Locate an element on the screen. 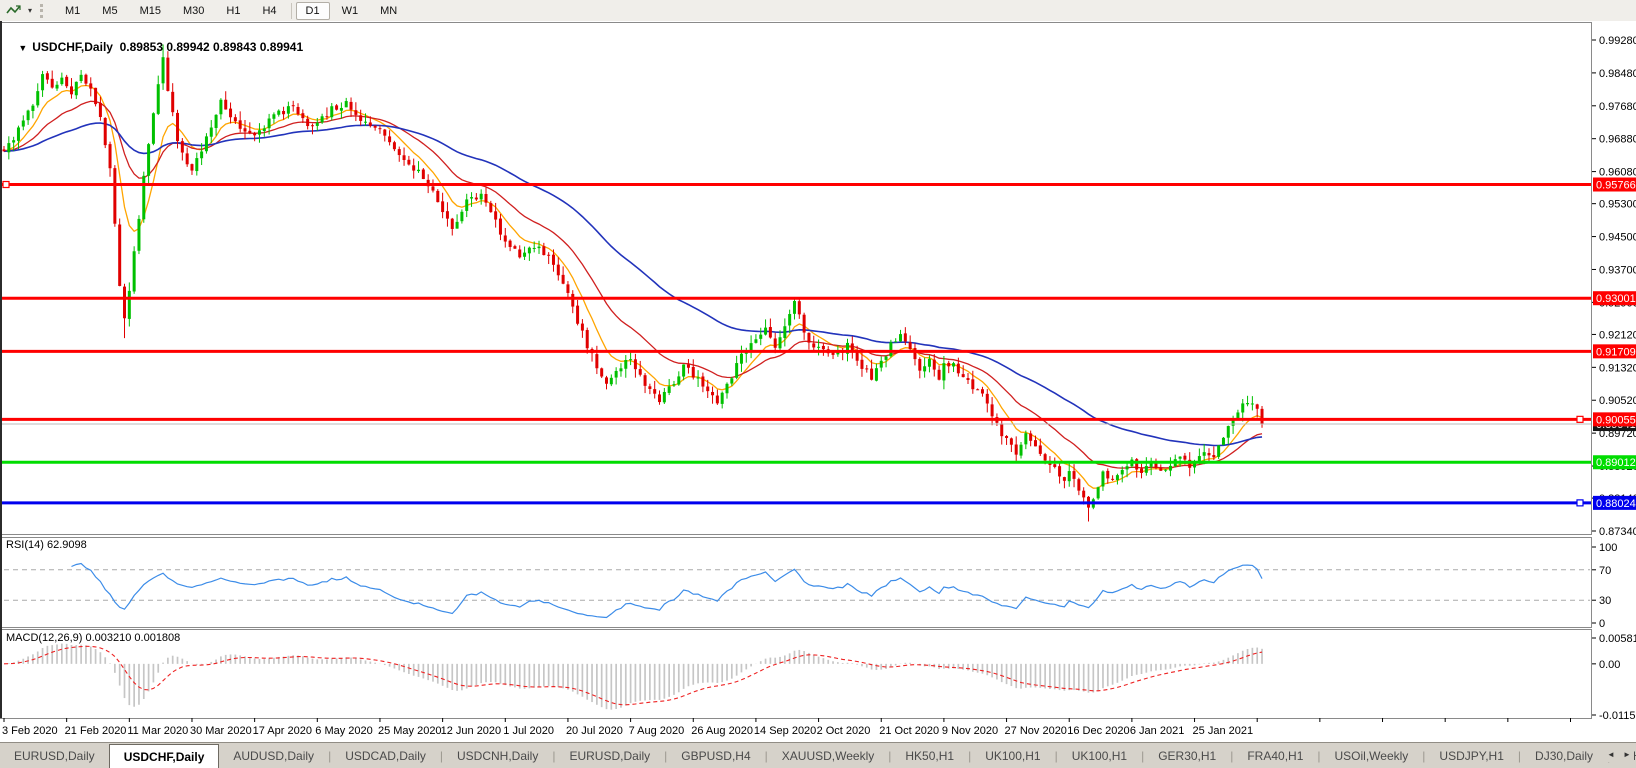  tab-usdcad-daily: USDCAD,Daily is located at coordinates (385, 756).